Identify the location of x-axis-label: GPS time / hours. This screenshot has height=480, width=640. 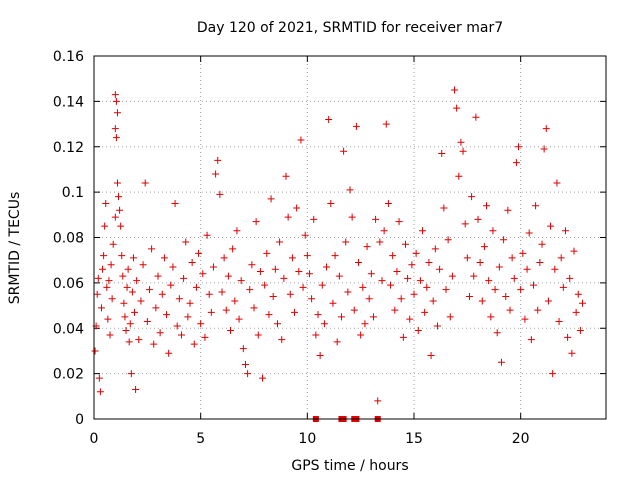
(349, 466).